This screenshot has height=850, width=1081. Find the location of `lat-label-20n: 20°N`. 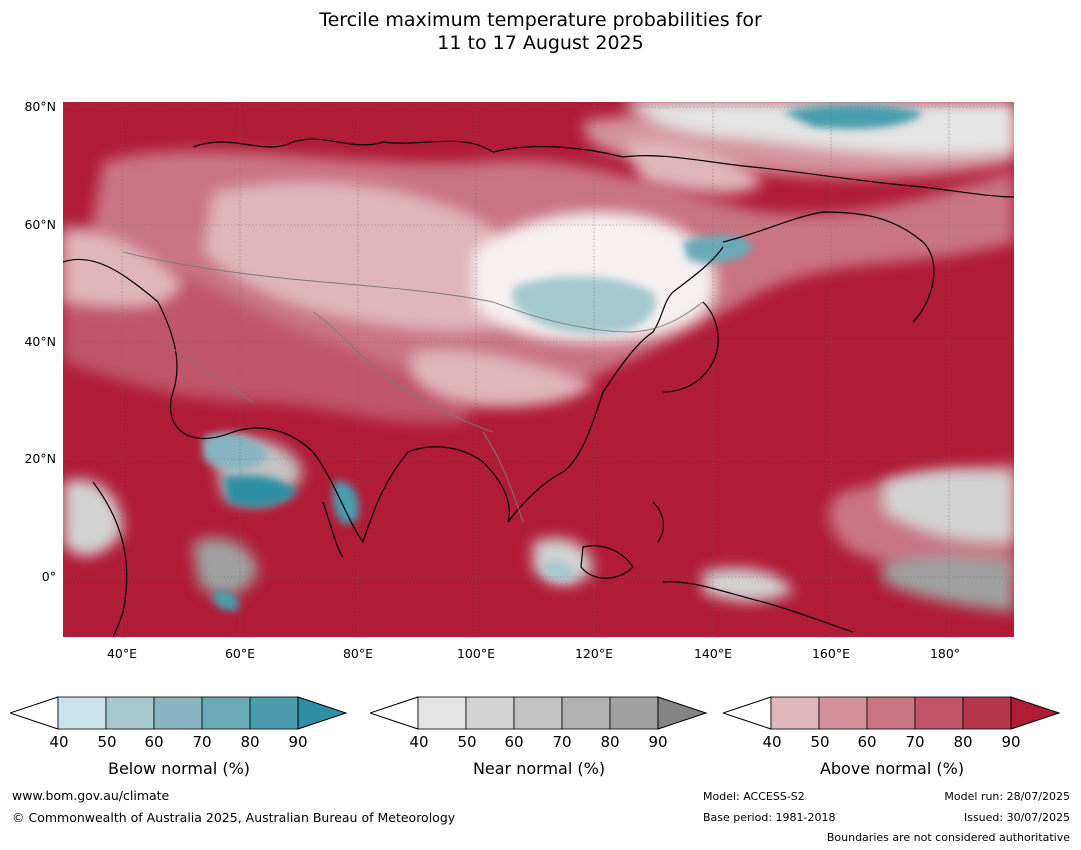

lat-label-20n: 20°N is located at coordinates (40, 458).